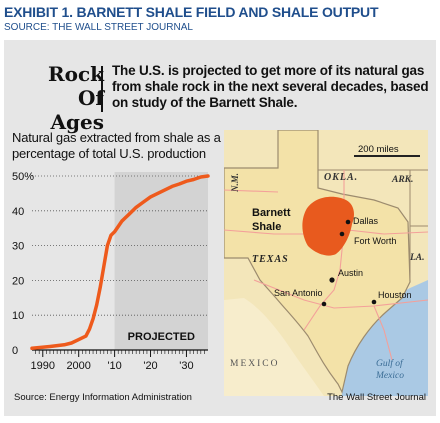 The width and height of the screenshot is (440, 423). What do you see at coordinates (328, 226) in the screenshot?
I see `barnett-shale-area` at bounding box center [328, 226].